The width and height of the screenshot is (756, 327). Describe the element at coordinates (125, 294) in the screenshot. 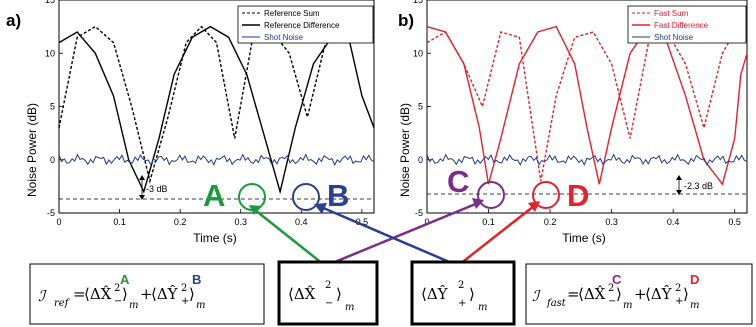

I see `eq-ref-term1-close: ⟩` at that location.